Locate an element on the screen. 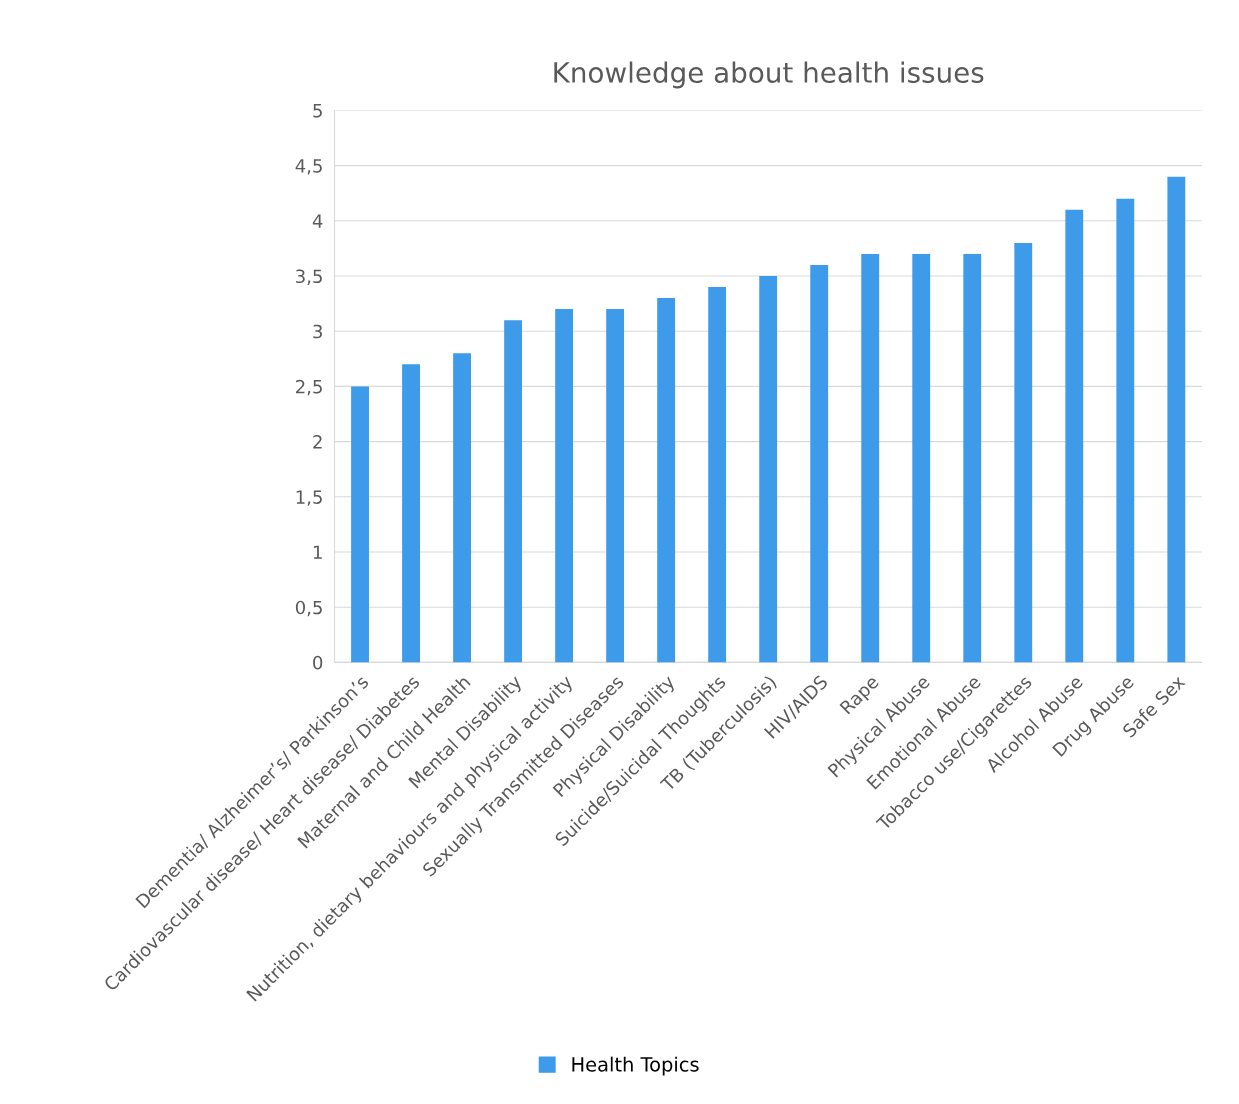  y-tick-label: 4 is located at coordinates (317, 221).